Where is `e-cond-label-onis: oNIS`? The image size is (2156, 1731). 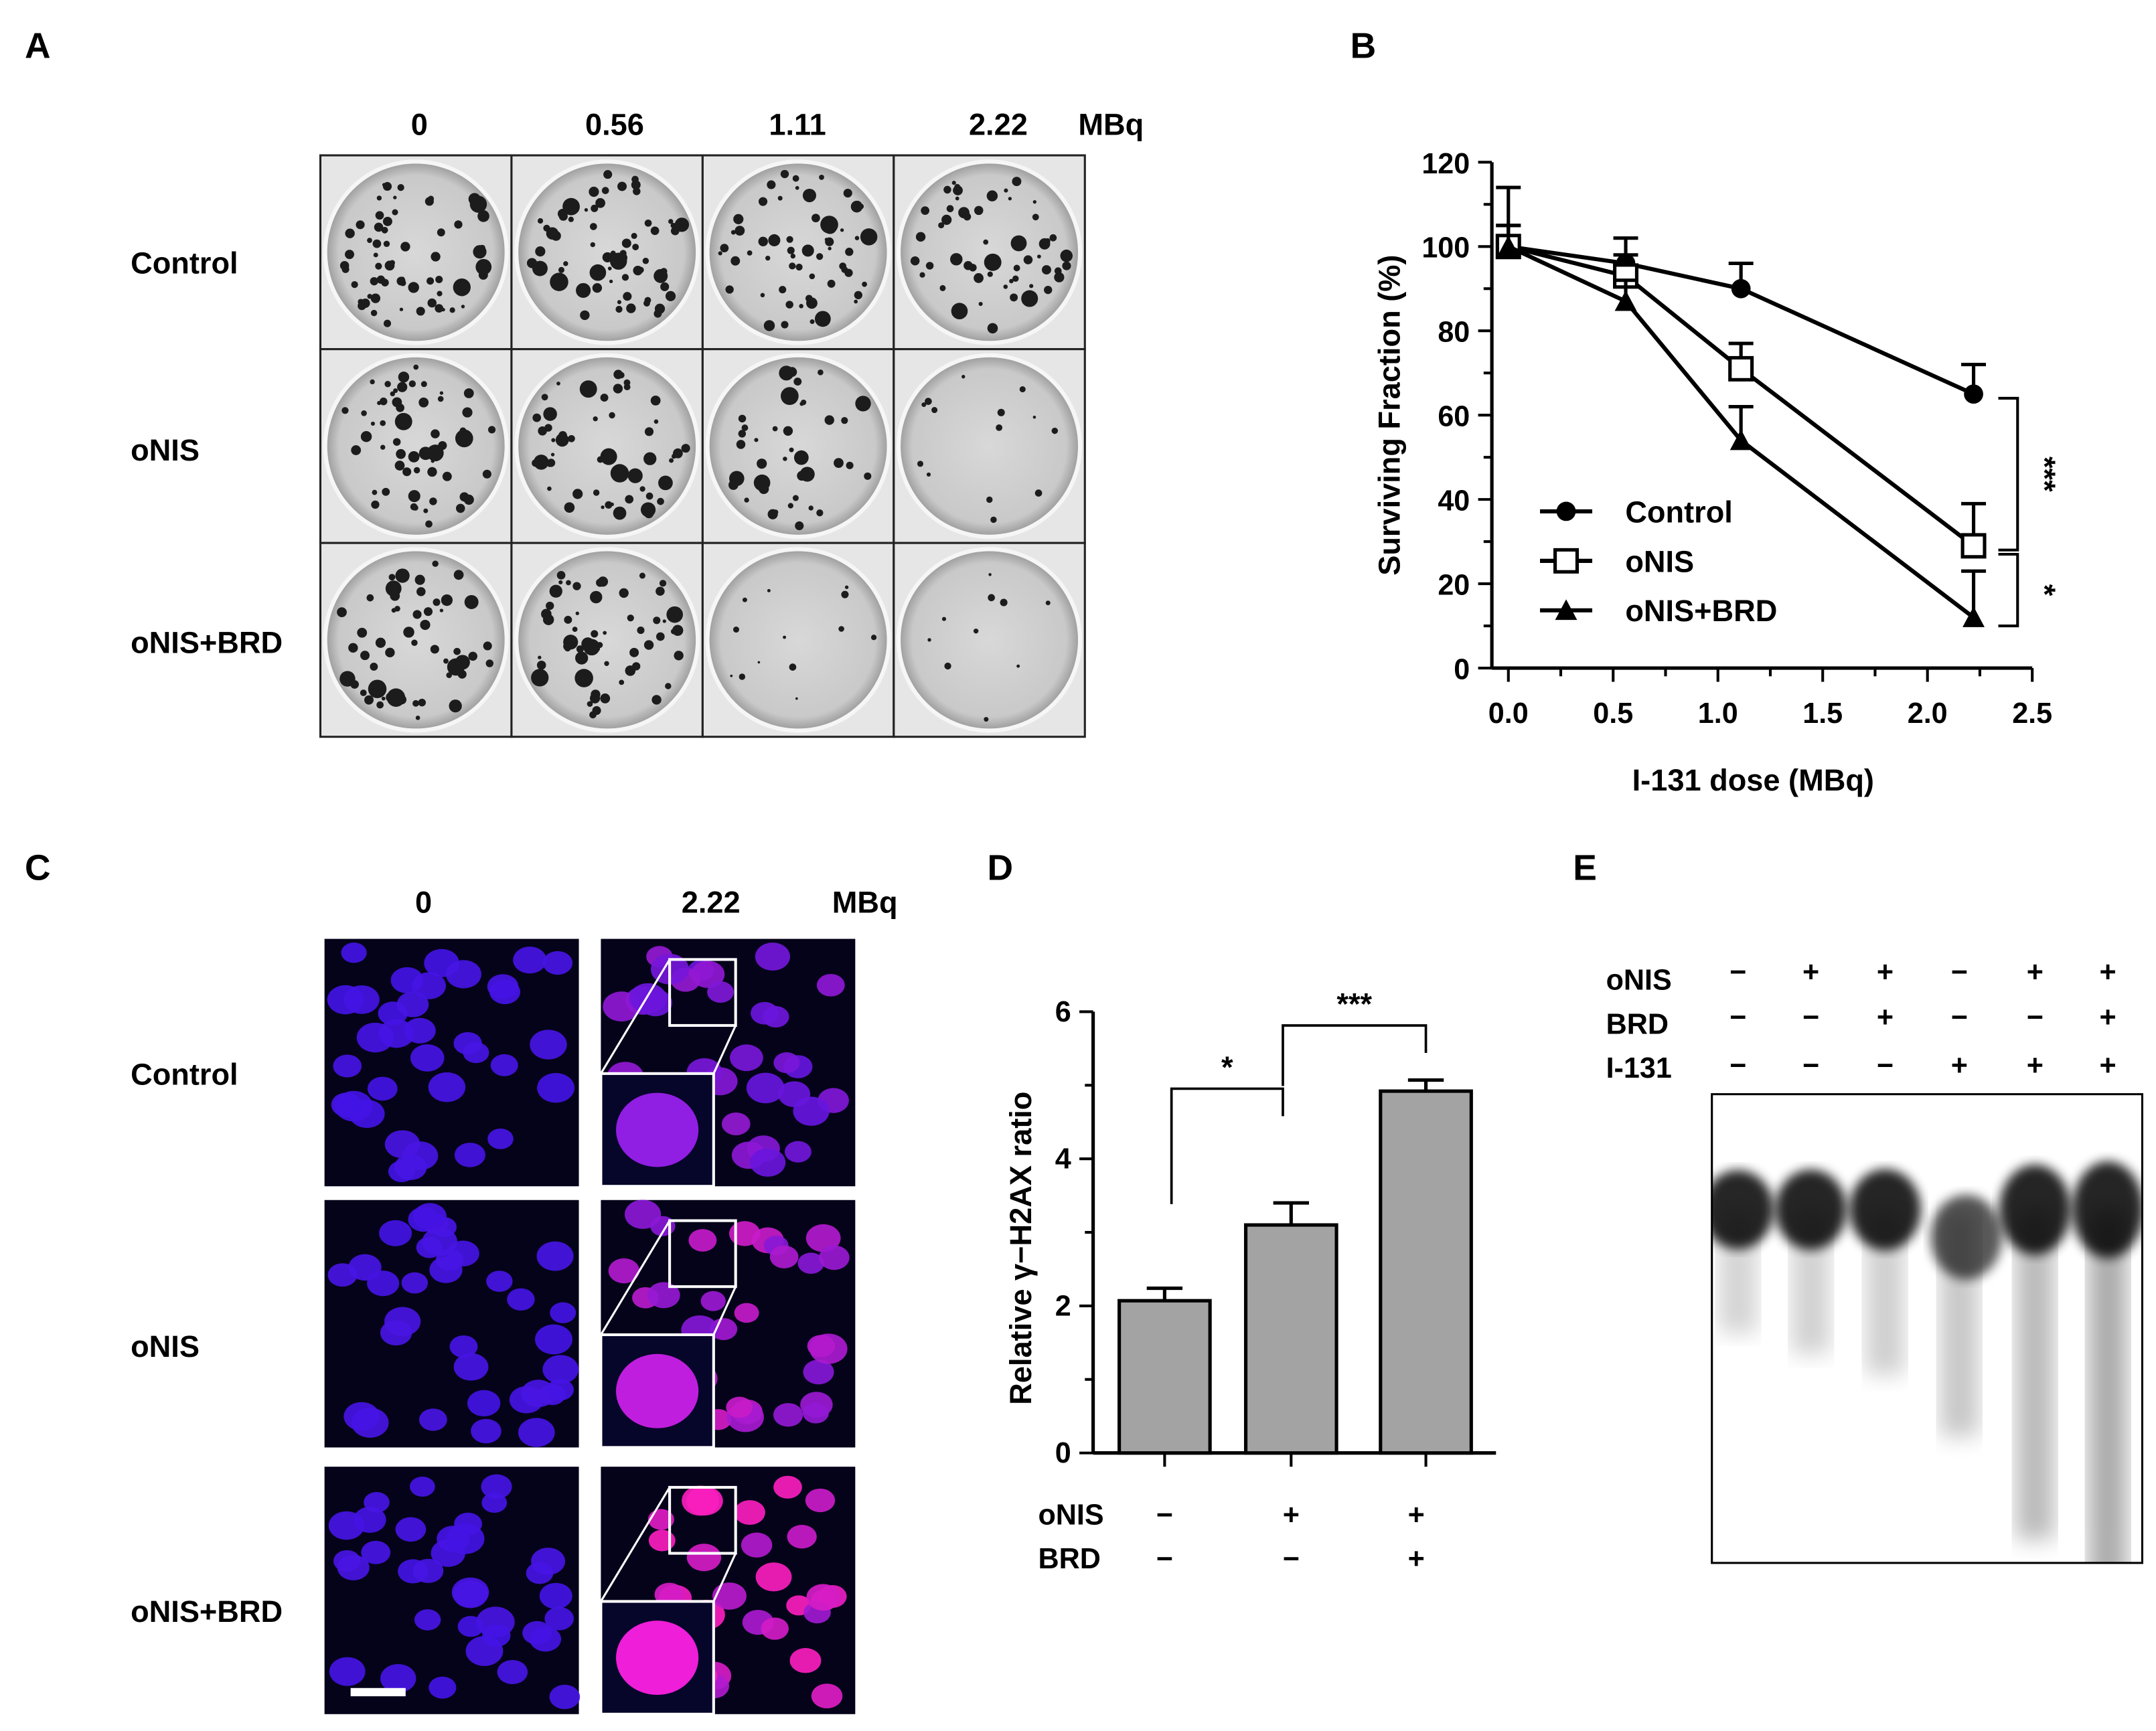
e-cond-label-onis: oNIS is located at coordinates (1639, 981).